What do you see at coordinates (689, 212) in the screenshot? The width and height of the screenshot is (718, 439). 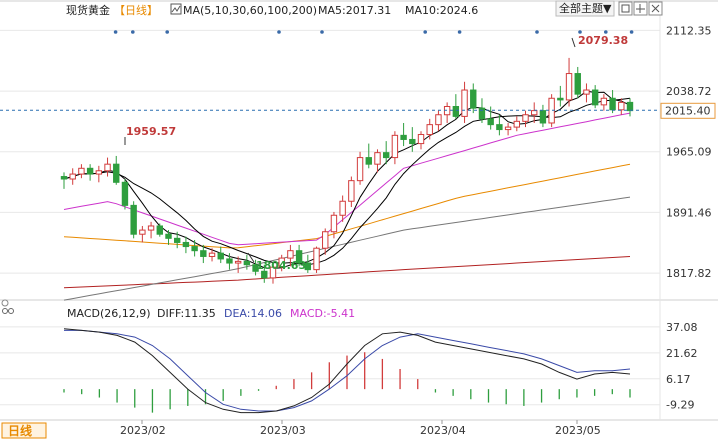 I see `price-tick-label: 1891.46` at bounding box center [689, 212].